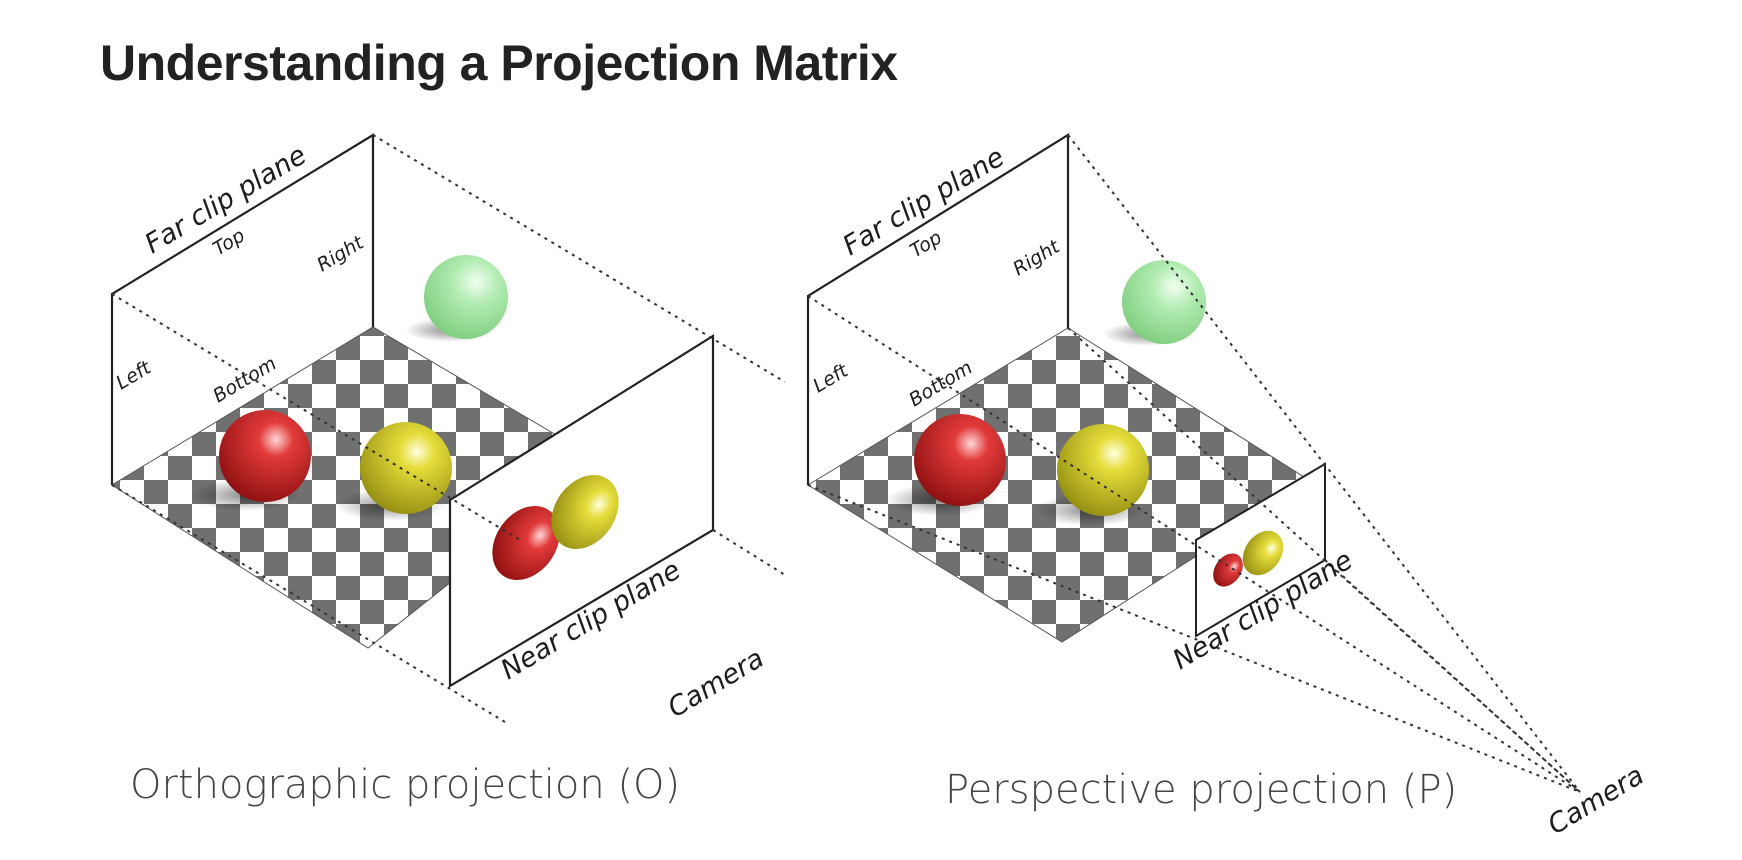 This screenshot has width=1742, height=860. I want to click on persp-caption: Perspective projection (P), so click(1201, 790).